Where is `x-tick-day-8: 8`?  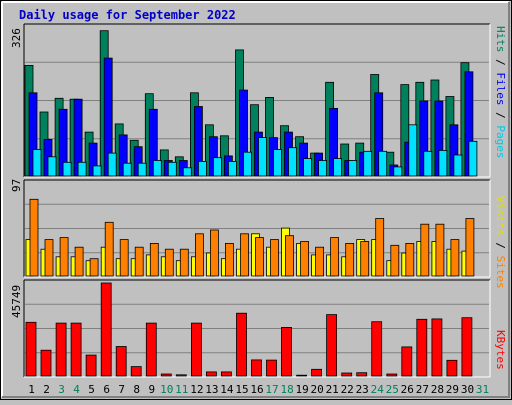 x-tick-day-8: 8 is located at coordinates (136, 389).